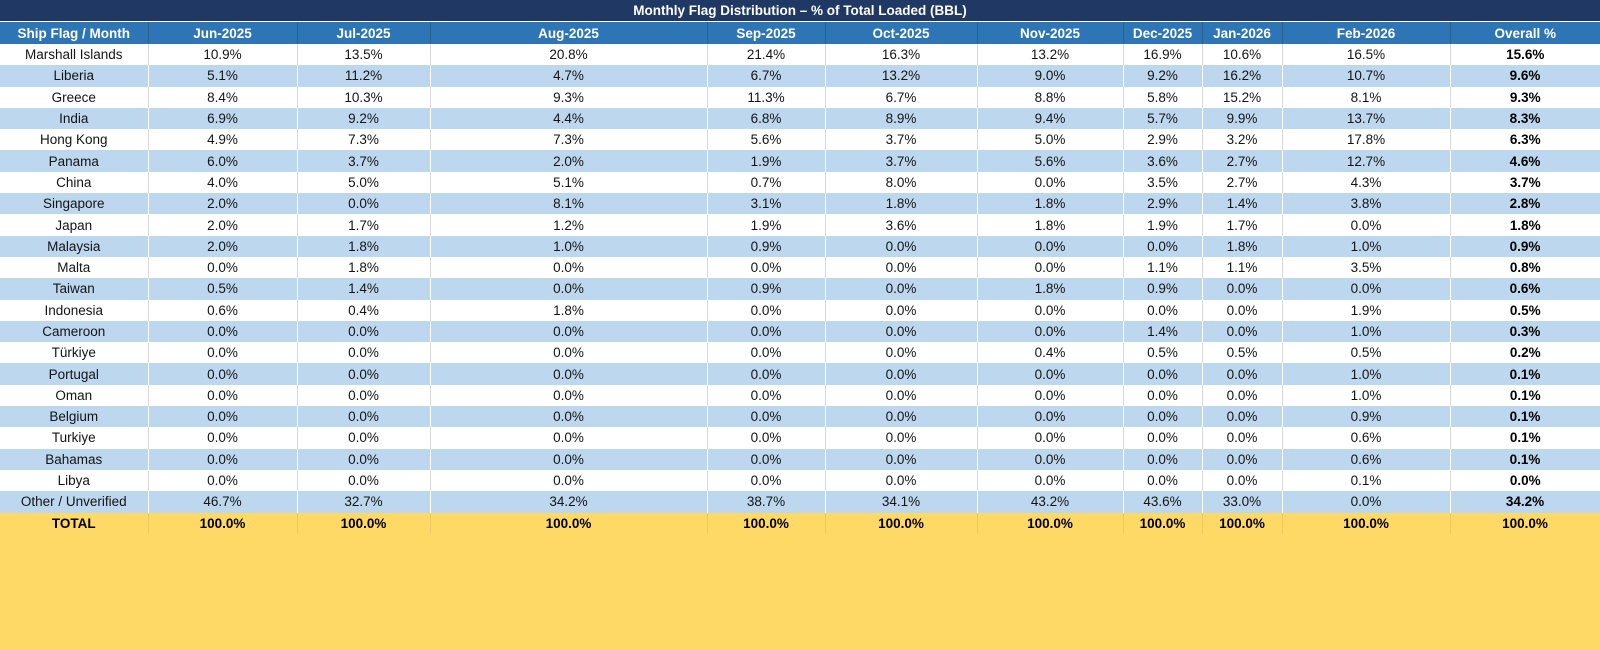 This screenshot has height=650, width=1600. I want to click on value-cell: 8.9%, so click(901, 118).